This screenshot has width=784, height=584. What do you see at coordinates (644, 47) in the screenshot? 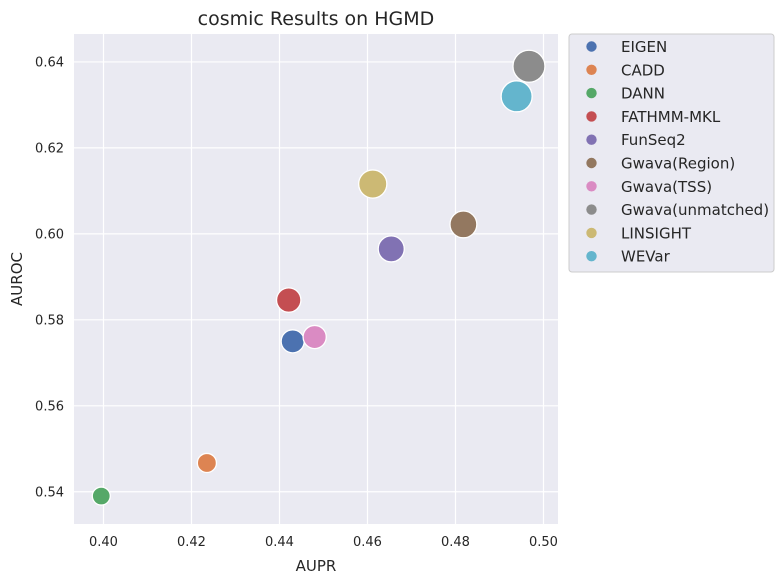
I see `legend-label-eigen: EIGEN` at bounding box center [644, 47].